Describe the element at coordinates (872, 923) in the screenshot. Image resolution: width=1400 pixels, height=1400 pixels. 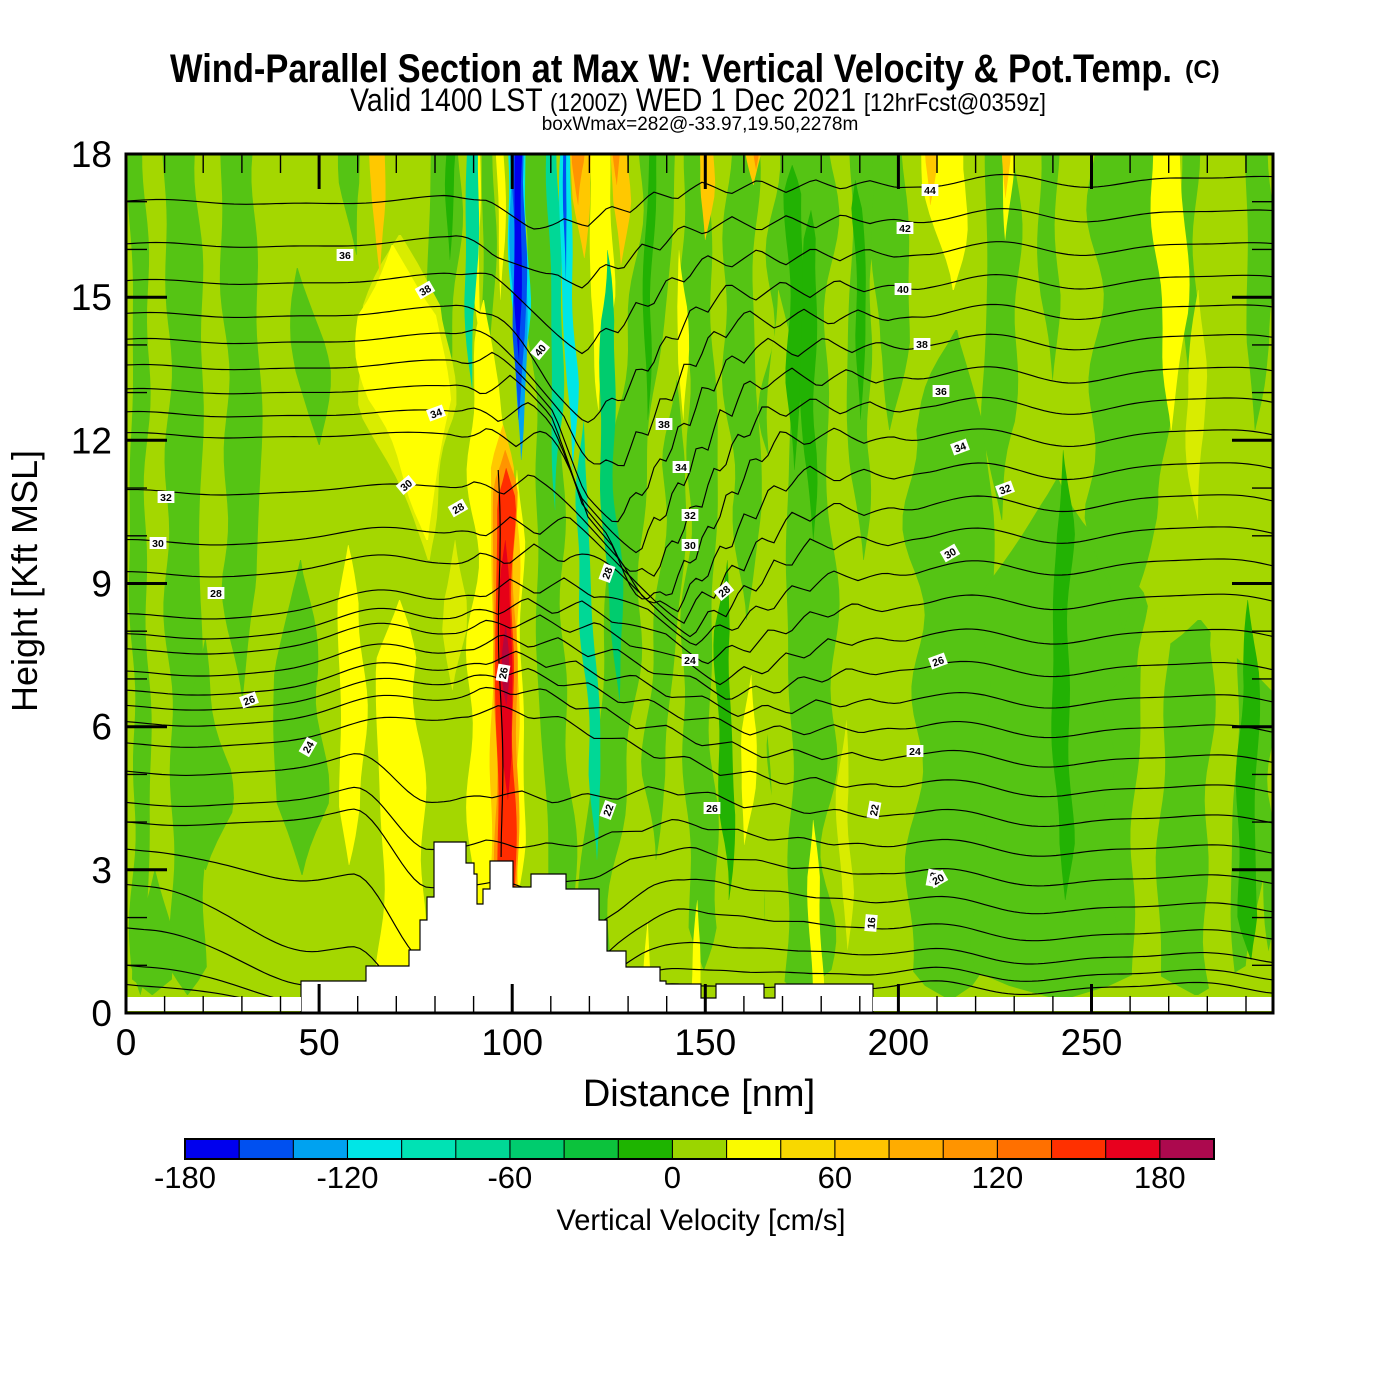
I see `svg-text: 16` at that location.